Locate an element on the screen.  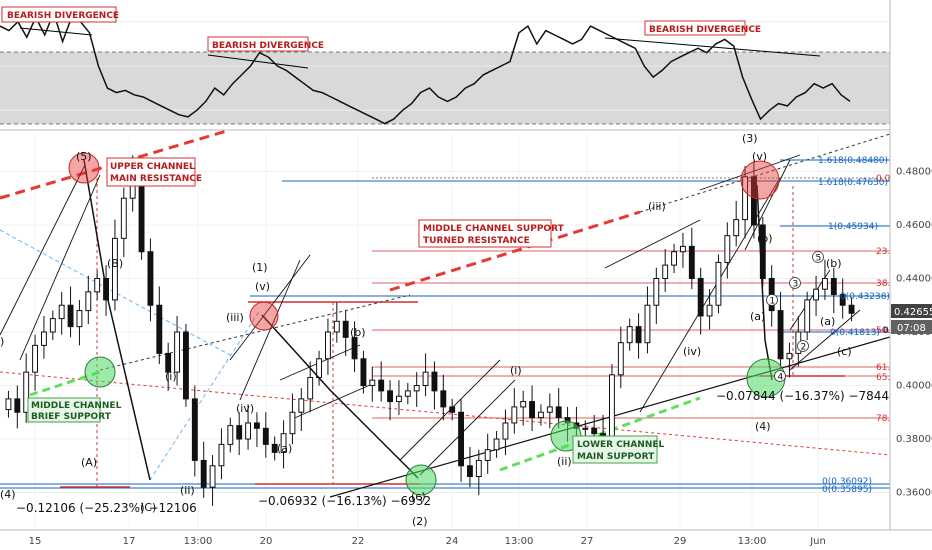
time-tick-label: 15 is located at coordinates (35, 541).